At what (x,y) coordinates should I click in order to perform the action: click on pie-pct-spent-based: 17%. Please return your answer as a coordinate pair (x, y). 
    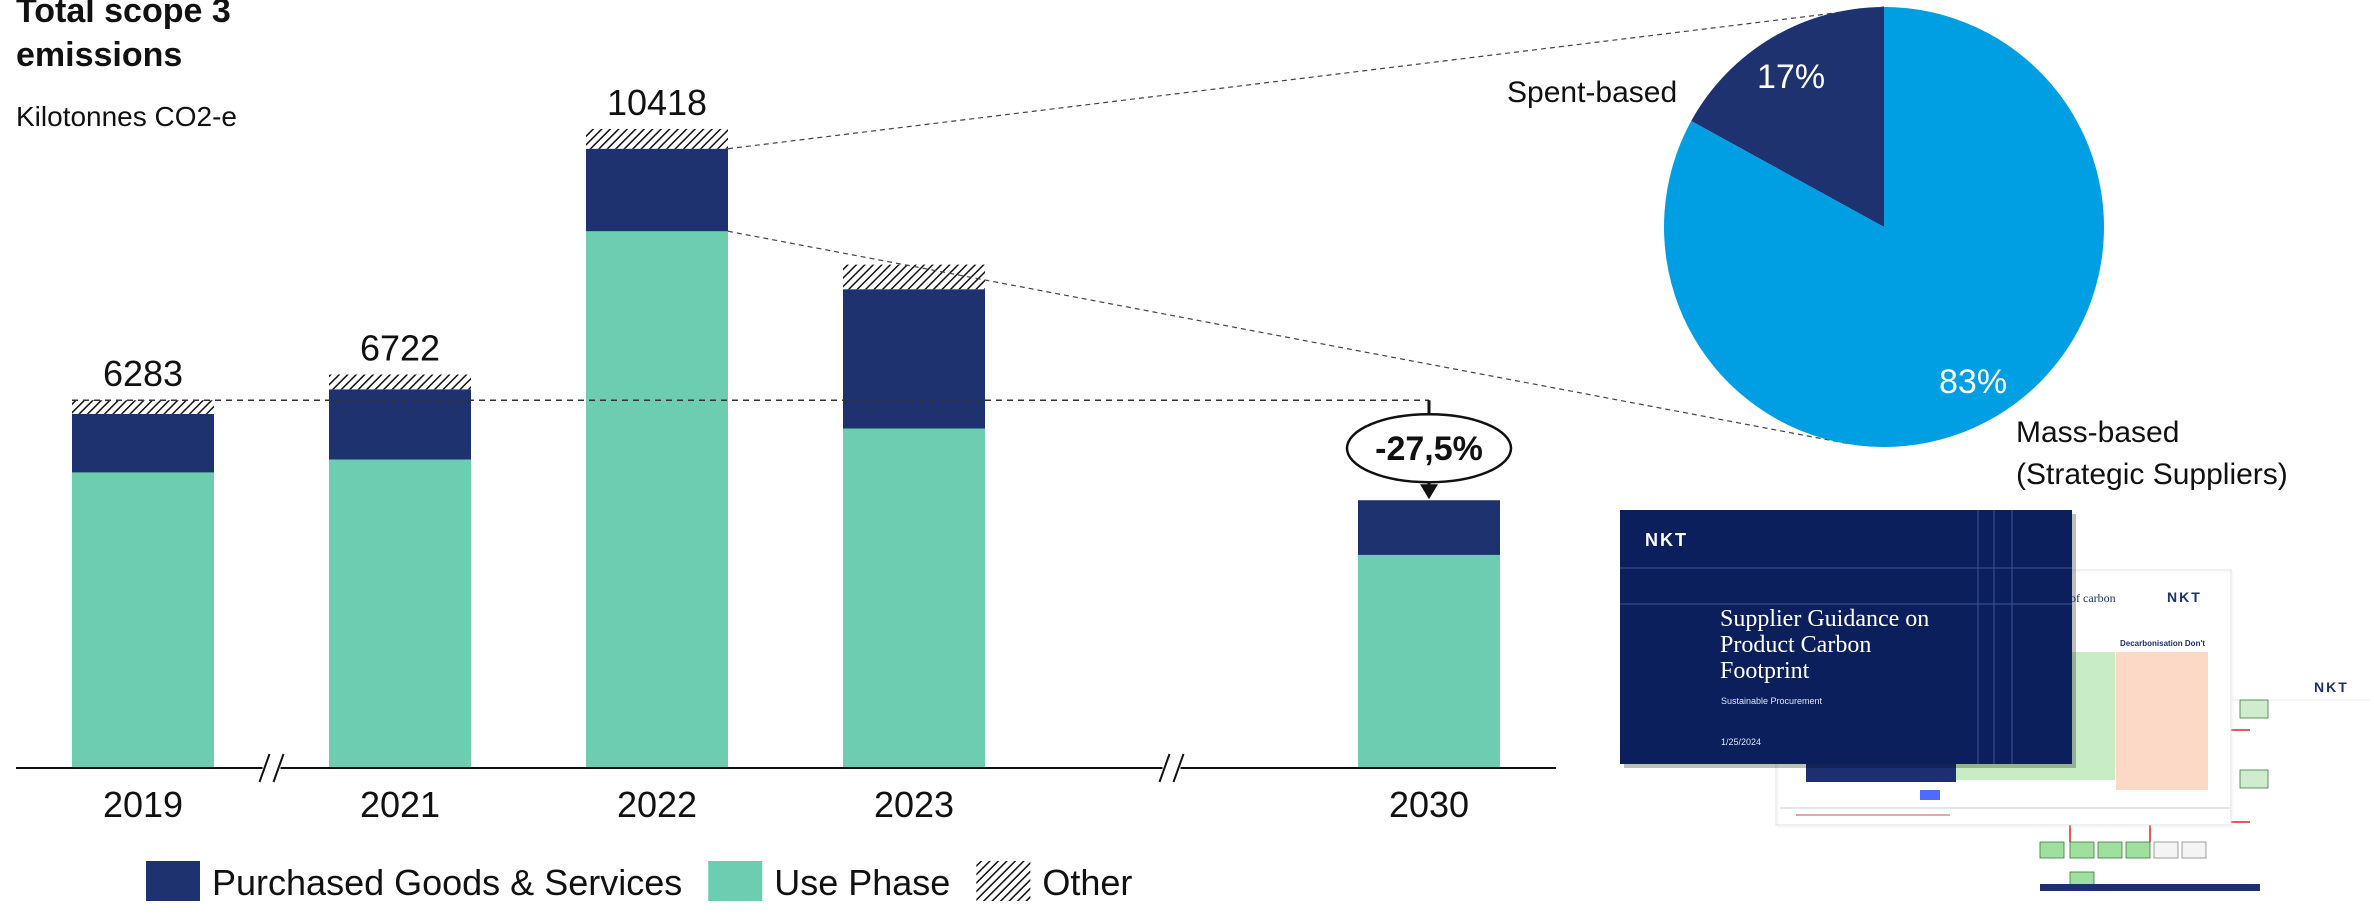
    Looking at the image, I should click on (1791, 77).